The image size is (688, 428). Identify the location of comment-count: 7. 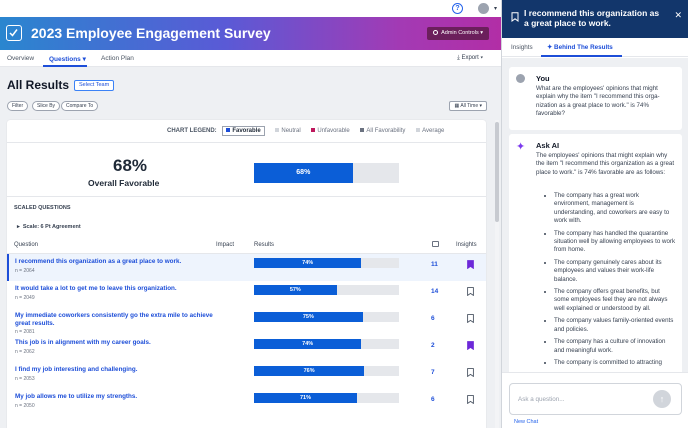
(433, 372).